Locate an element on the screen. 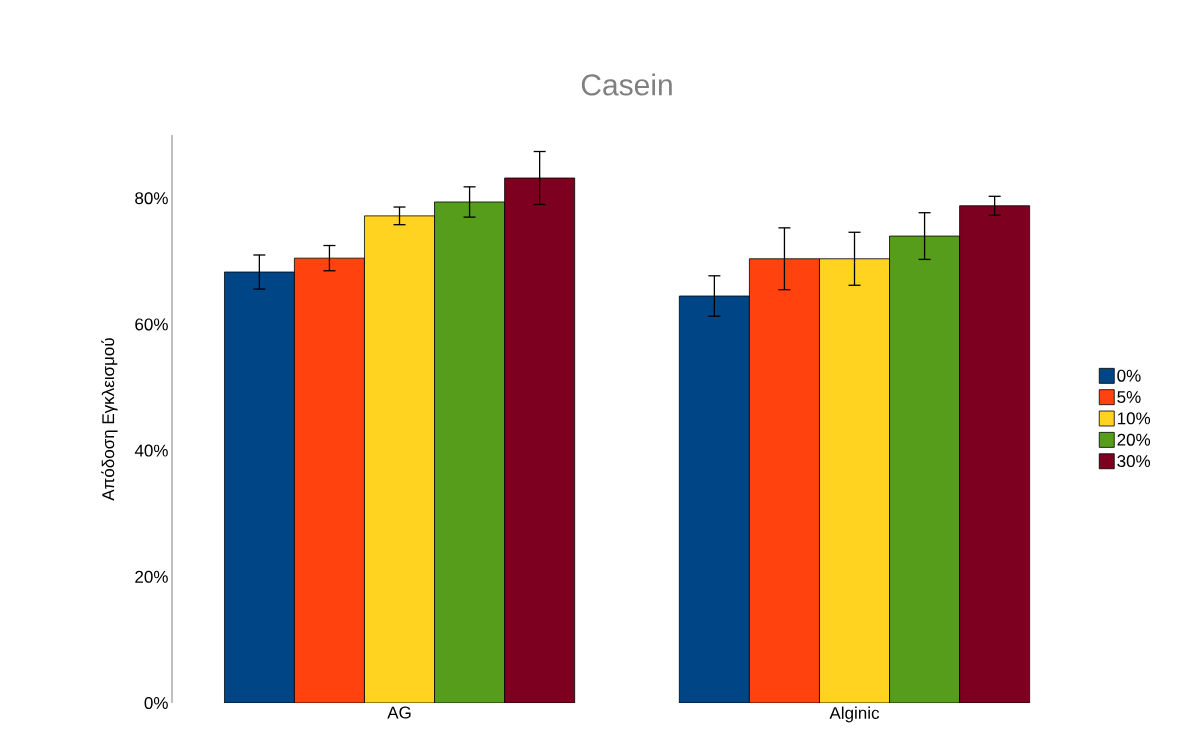 The height and width of the screenshot is (750, 1196). legend-label: 10% is located at coordinates (1134, 418).